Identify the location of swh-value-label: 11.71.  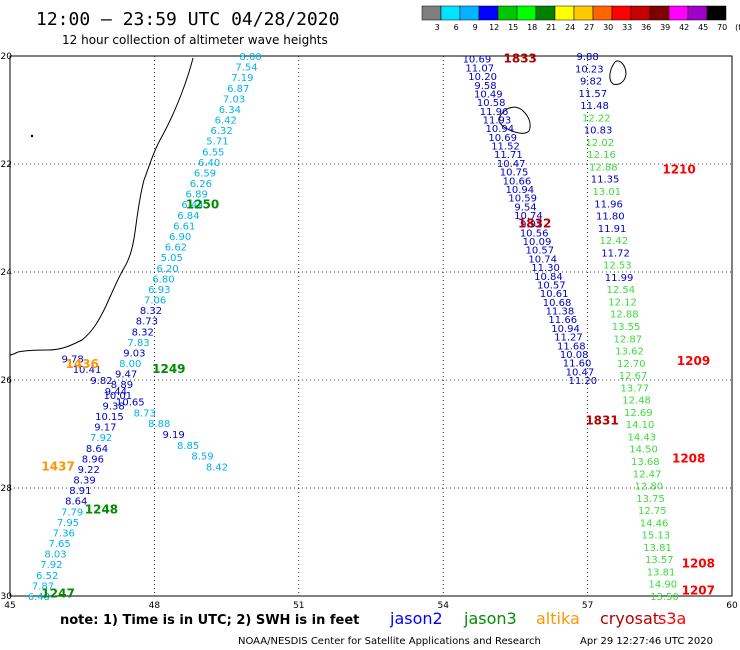
(508, 155).